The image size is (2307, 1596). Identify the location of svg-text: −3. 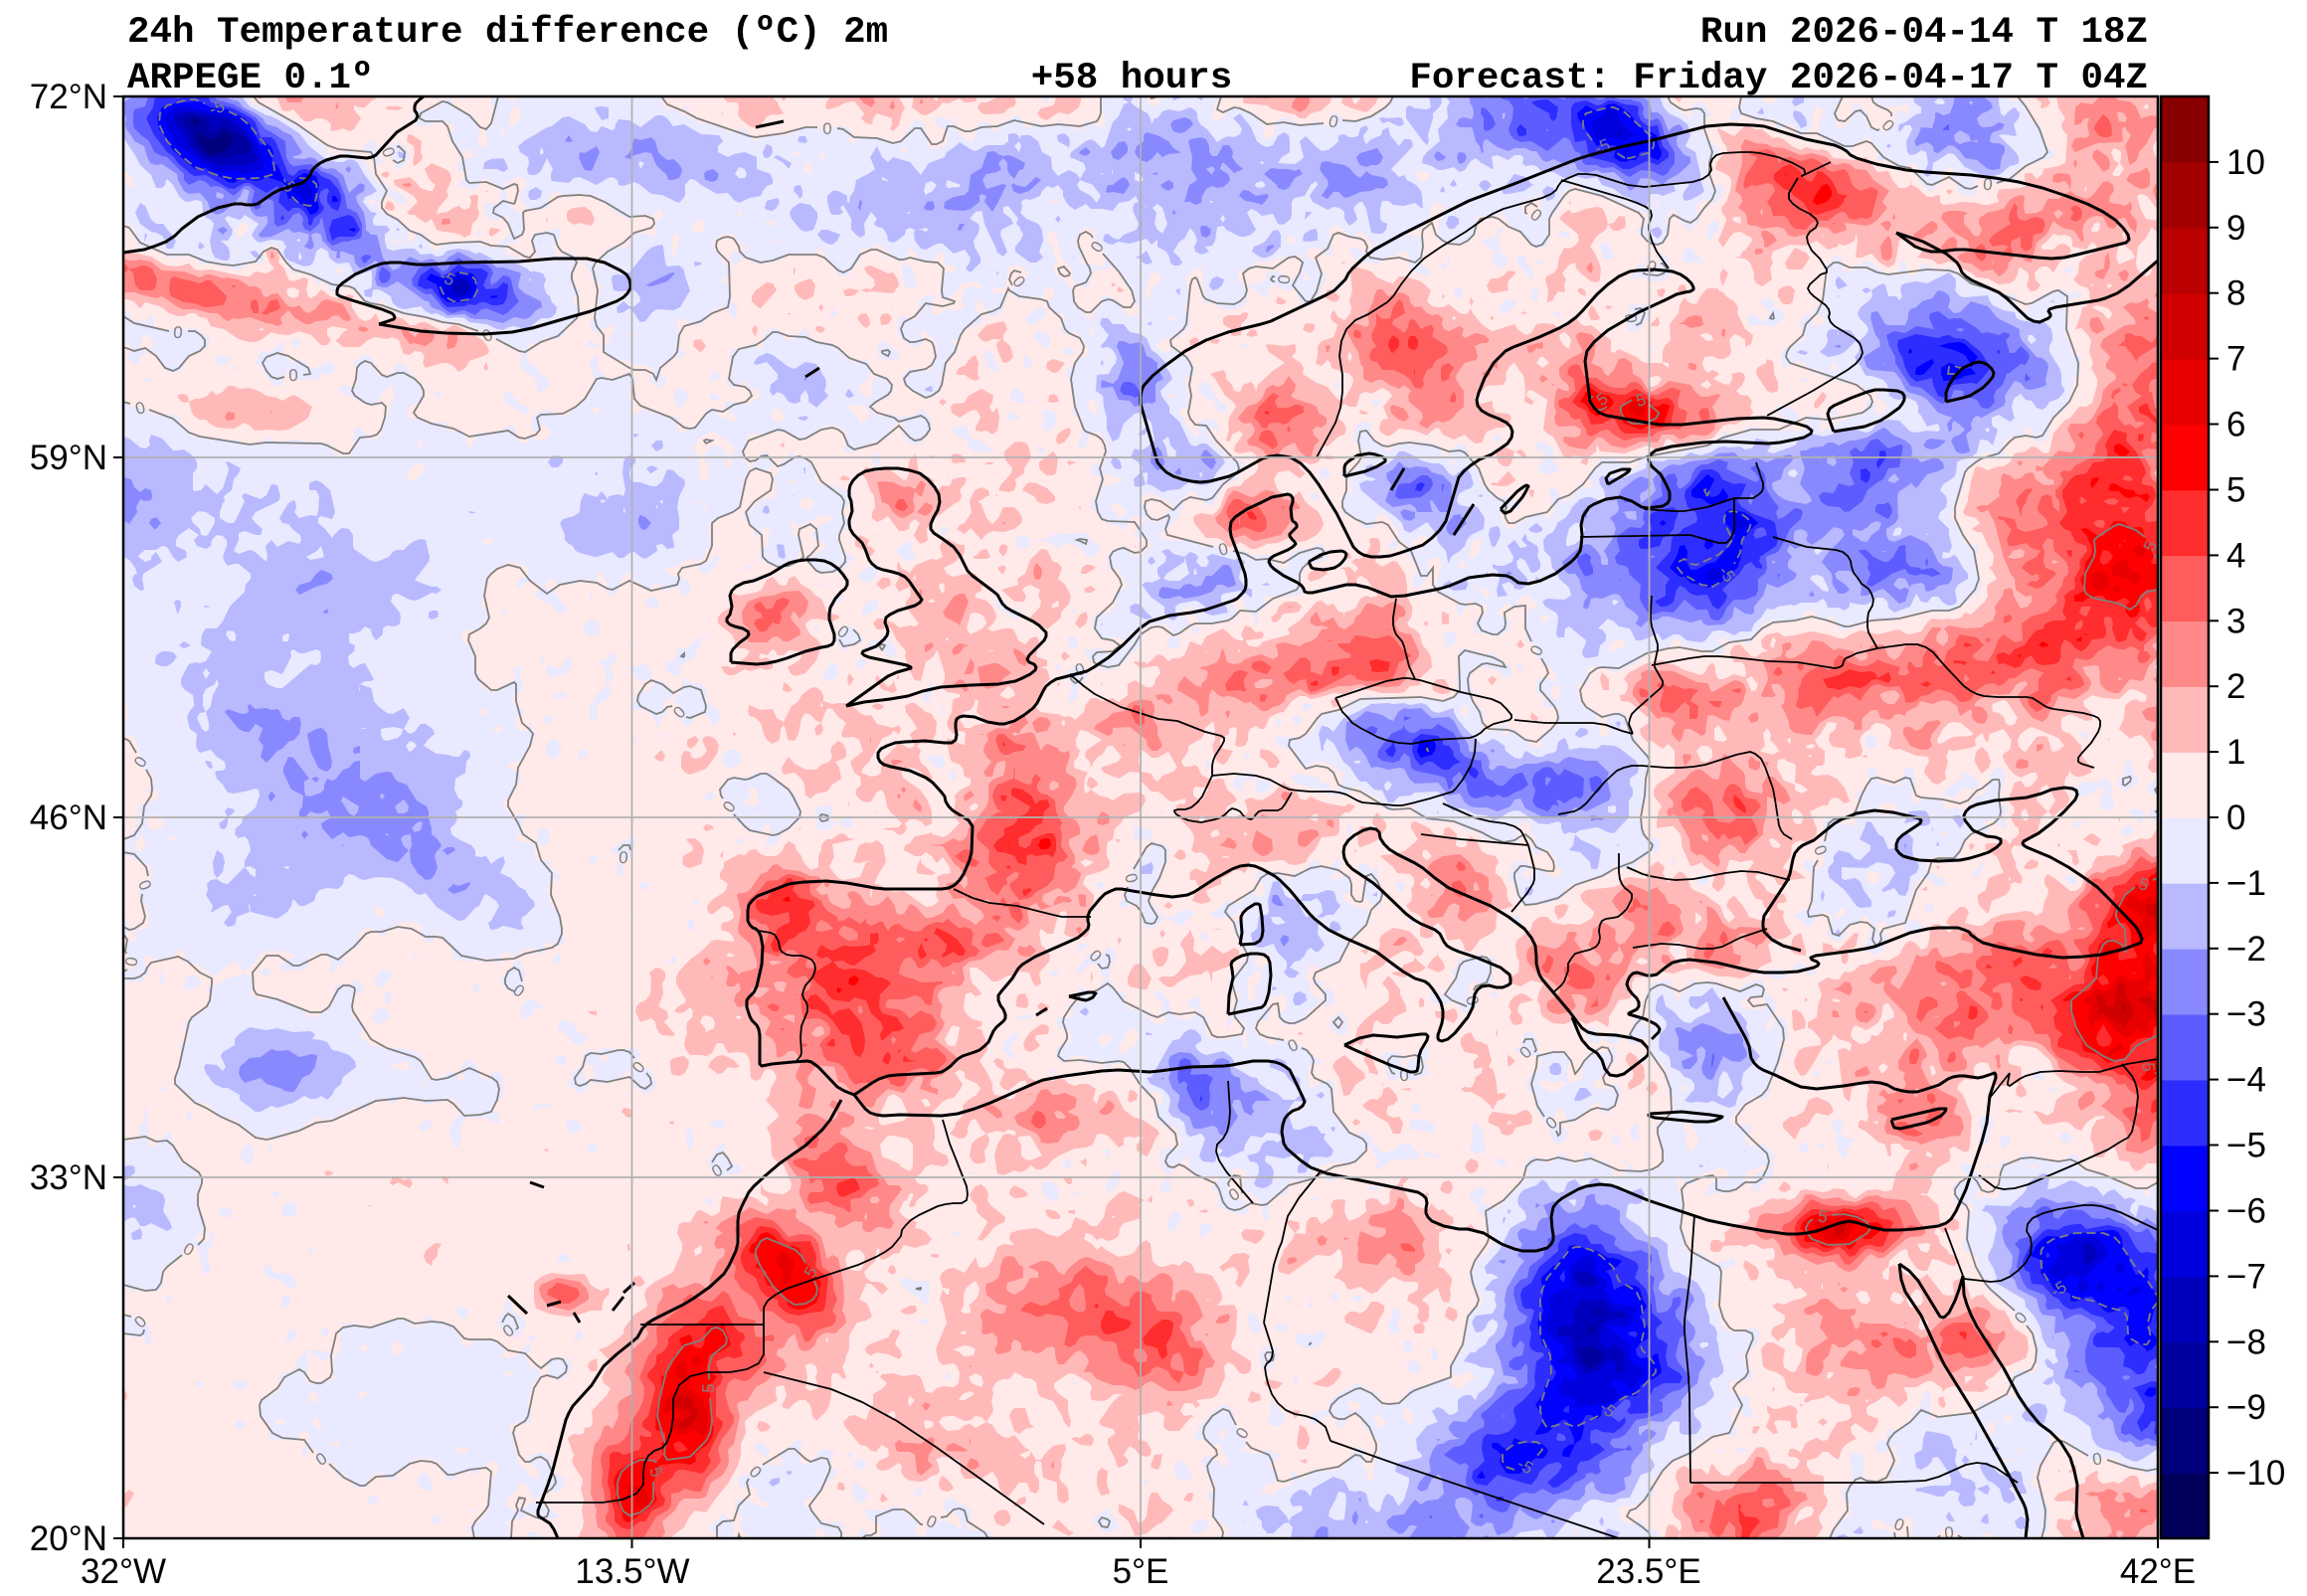
(2246, 1015).